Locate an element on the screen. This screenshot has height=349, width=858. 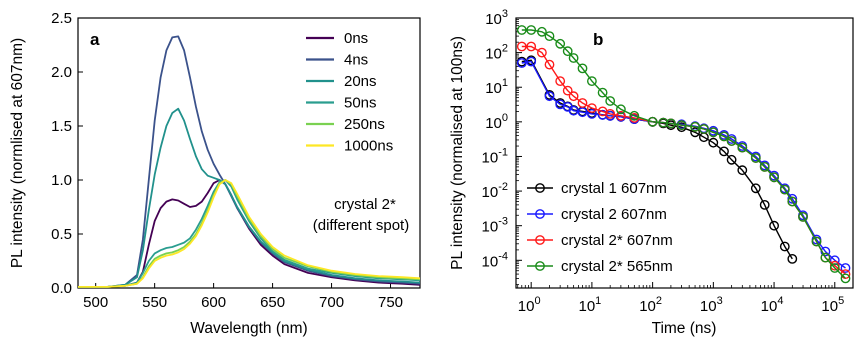
panel-b-y-tick-label: 10⁻² is located at coordinates (495, 191).